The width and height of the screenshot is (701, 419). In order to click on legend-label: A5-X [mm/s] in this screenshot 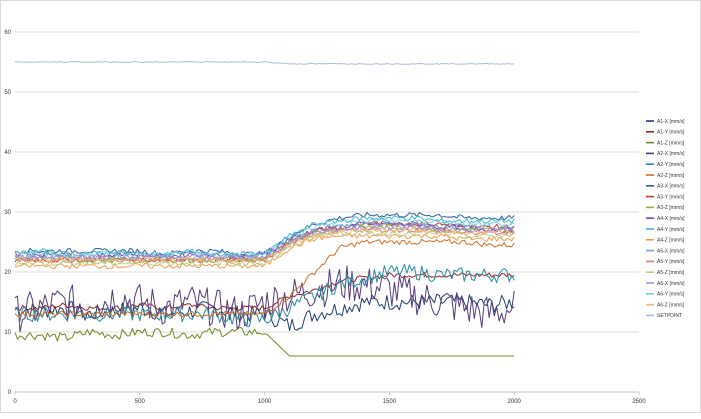, I will do `click(671, 251)`.